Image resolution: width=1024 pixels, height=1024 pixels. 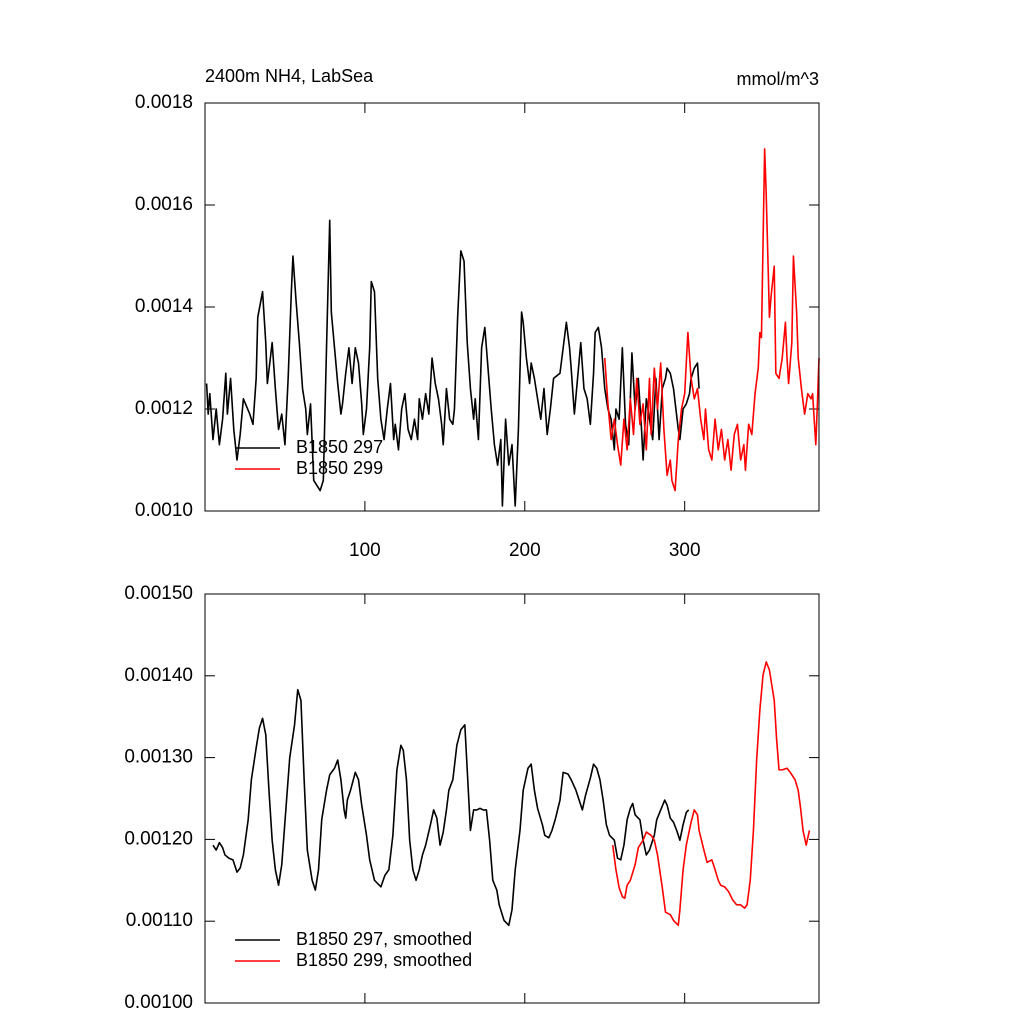 What do you see at coordinates (384, 960) in the screenshot?
I see `legend-label: B1850 299, smoothed` at bounding box center [384, 960].